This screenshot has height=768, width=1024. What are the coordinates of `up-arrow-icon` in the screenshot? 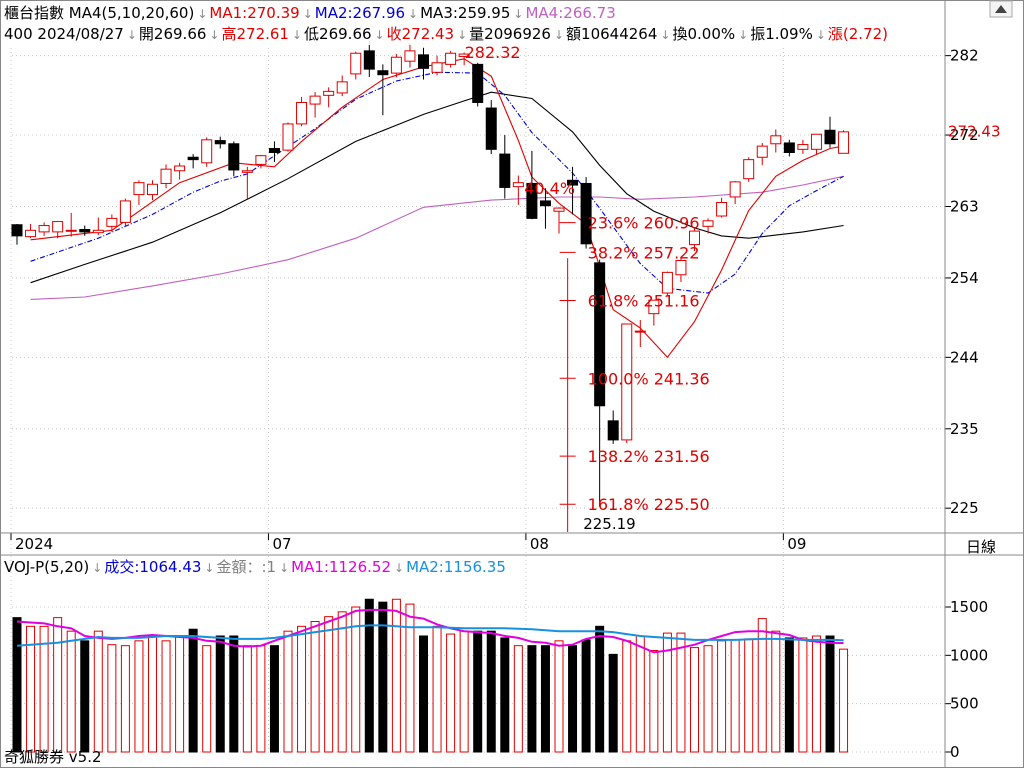 It's located at (1001, 9).